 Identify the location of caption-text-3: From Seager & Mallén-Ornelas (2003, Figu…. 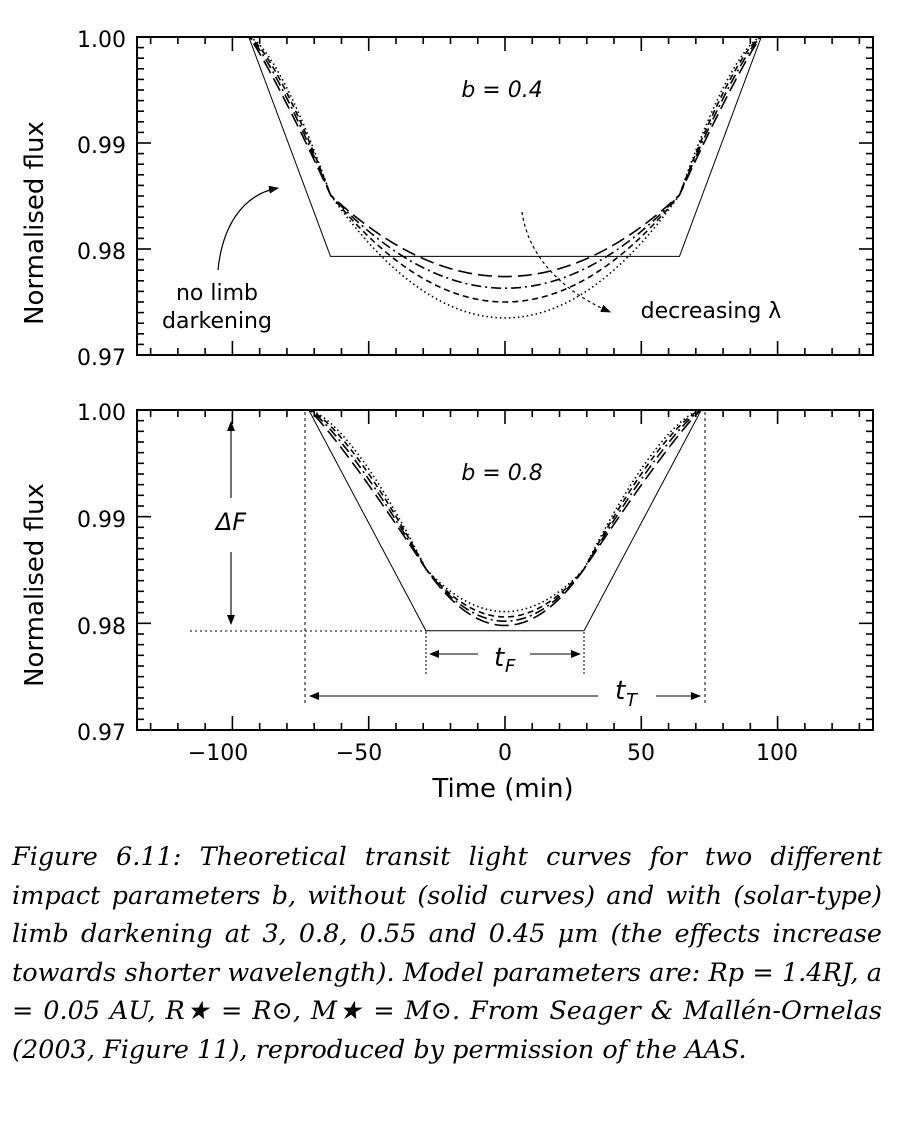
(447, 1030).